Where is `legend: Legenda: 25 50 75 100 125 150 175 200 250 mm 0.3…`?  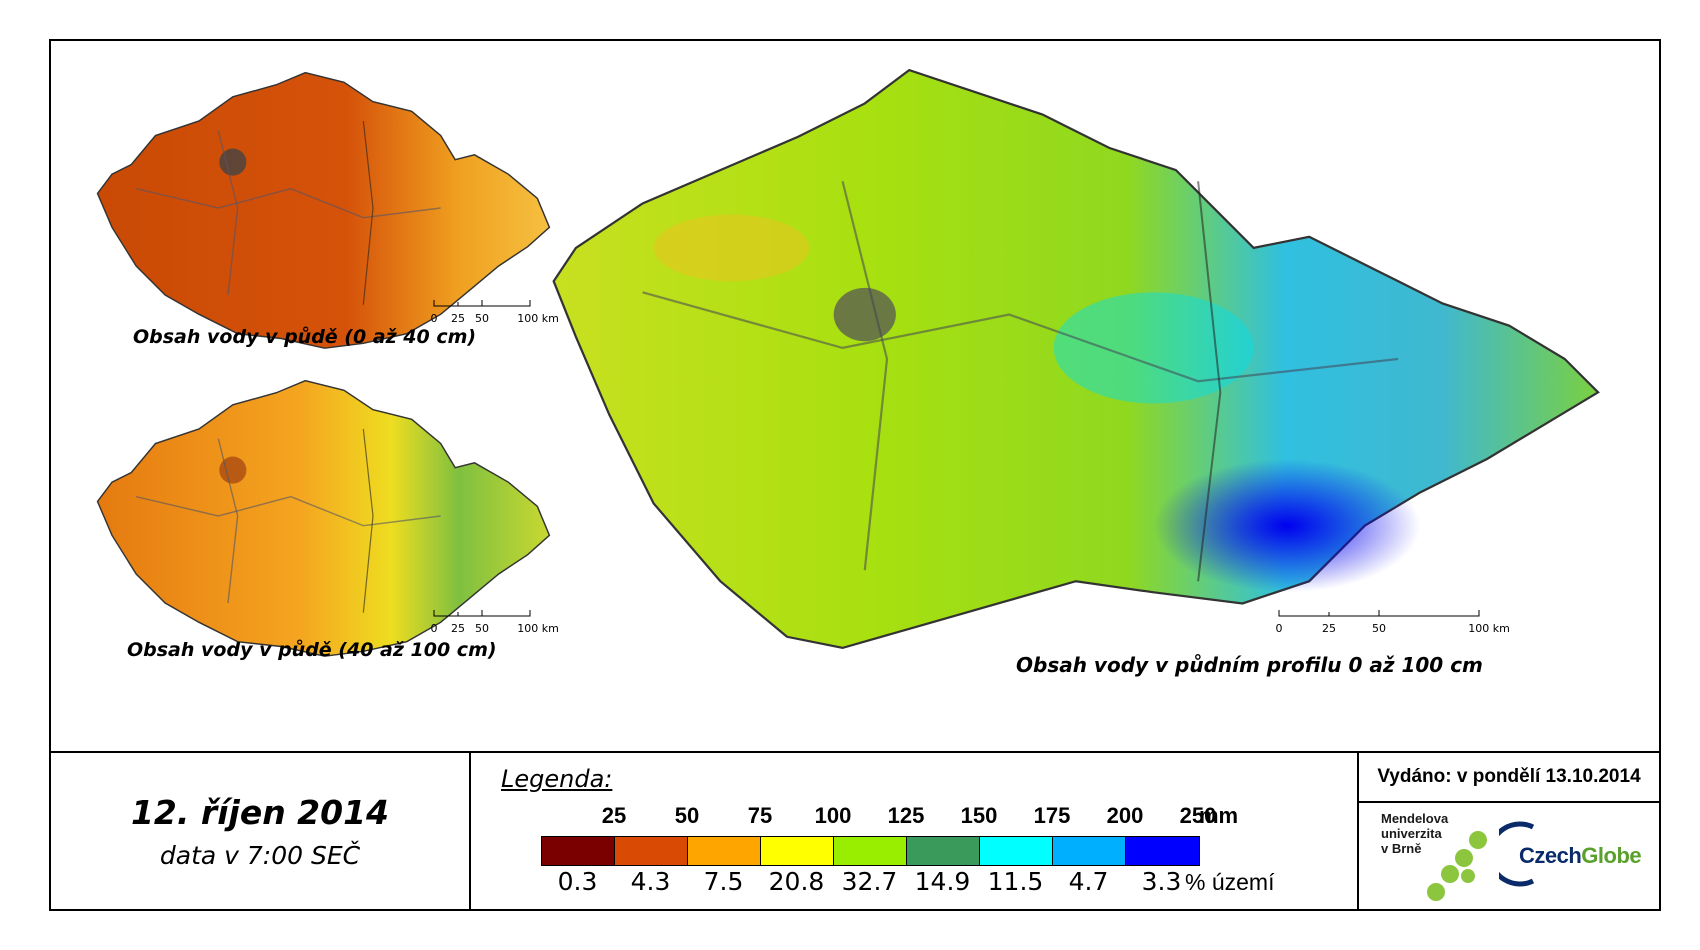
legend: Legenda: 25 50 75 100 125 150 175 200 250 mm 0.3… is located at coordinates (915, 832).